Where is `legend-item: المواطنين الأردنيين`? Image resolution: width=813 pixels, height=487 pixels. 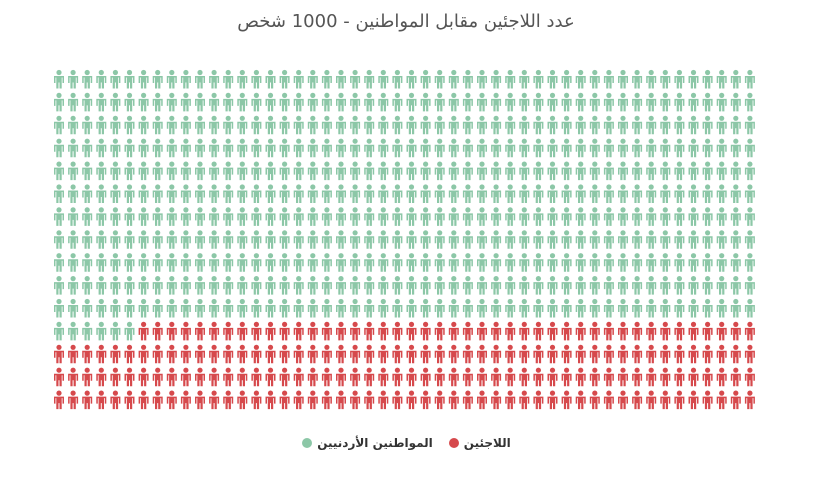 legend-item: المواطنين الأردنيين is located at coordinates (367, 443).